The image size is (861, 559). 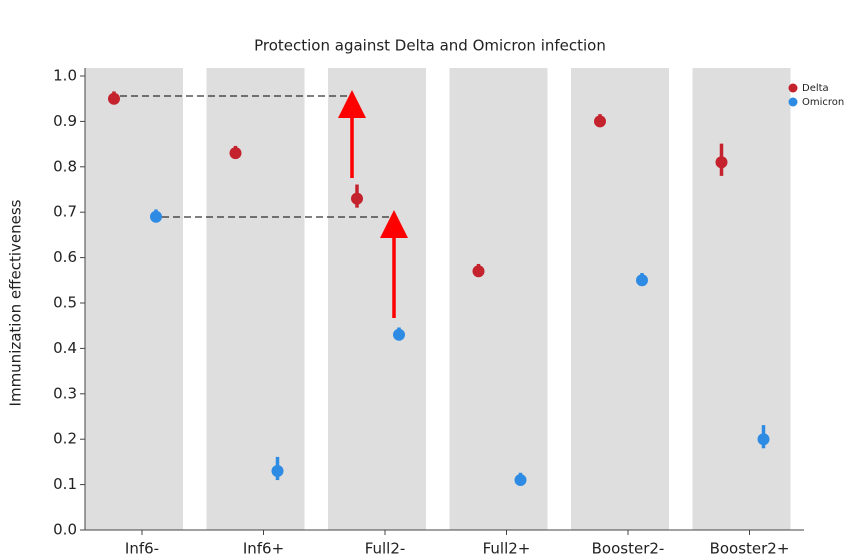 What do you see at coordinates (65, 484) in the screenshot?
I see `y-tick-label: 0.1` at bounding box center [65, 484].